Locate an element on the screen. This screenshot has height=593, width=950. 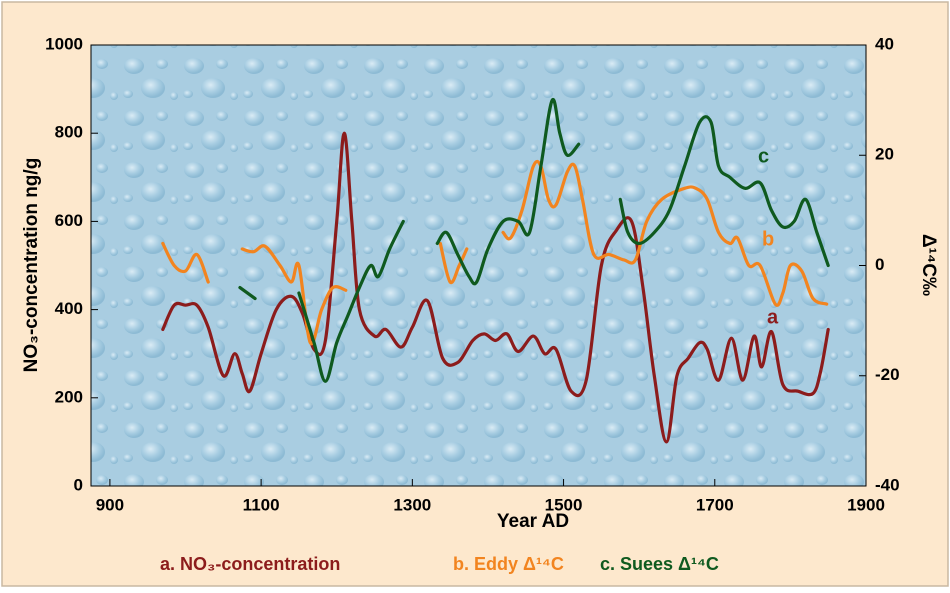
y-tick-label: 600 is located at coordinates (69, 220).